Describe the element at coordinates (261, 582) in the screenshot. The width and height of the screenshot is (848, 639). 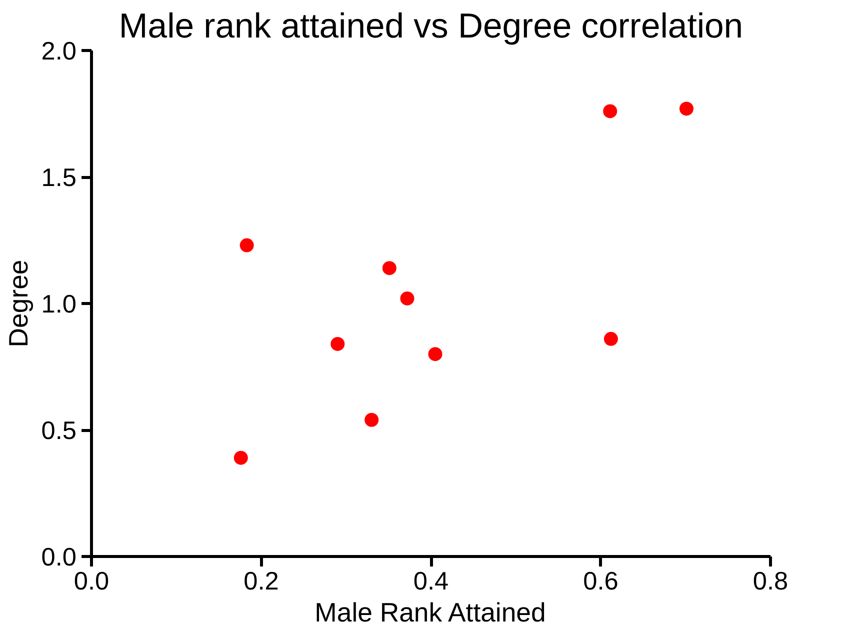
I see `x-tick-label: 0.2` at that location.